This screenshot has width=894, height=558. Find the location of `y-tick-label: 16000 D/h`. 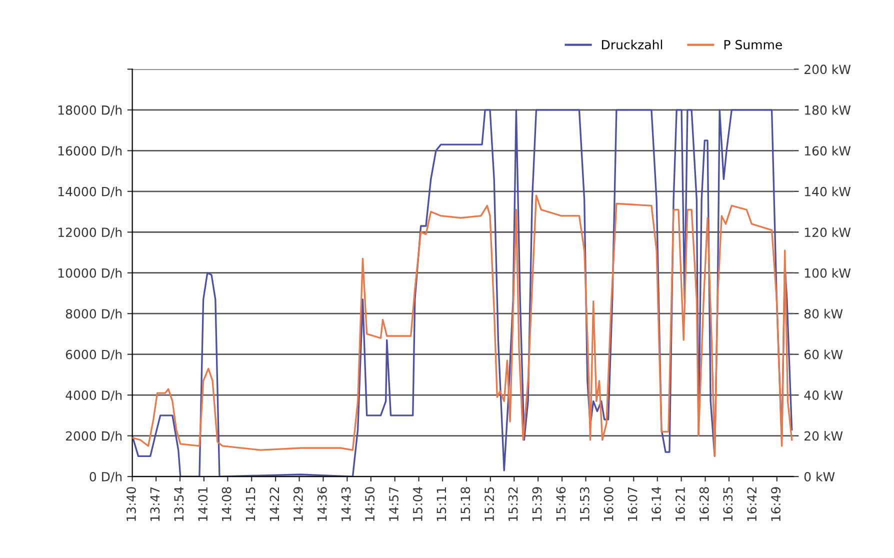

y-tick-label: 16000 D/h is located at coordinates (90, 151).